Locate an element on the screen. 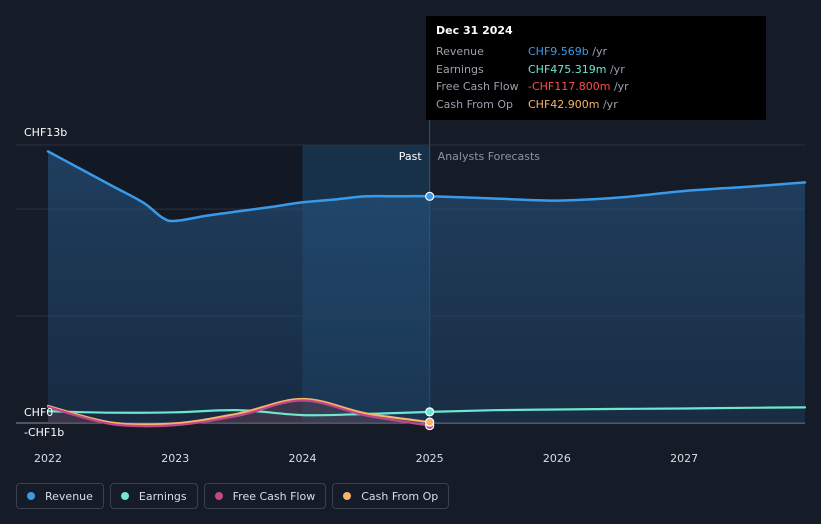 This screenshot has width=821, height=524. series-line-cash-from-op is located at coordinates (238, 411).